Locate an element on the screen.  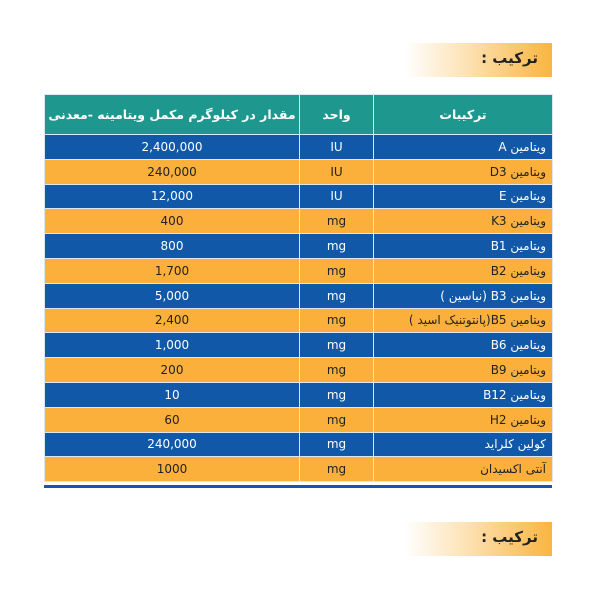
amount-cell: 200 is located at coordinates (172, 370).